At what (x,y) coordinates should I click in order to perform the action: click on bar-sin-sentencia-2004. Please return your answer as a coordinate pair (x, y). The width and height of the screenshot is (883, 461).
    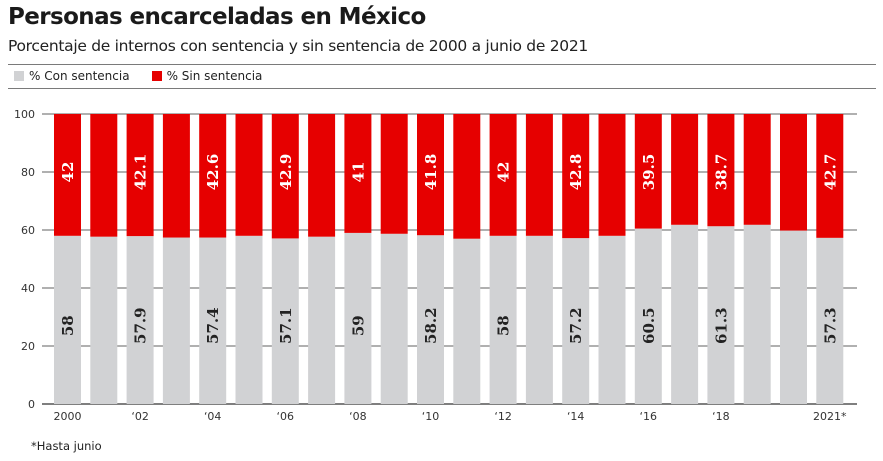
    Looking at the image, I should click on (213, 176).